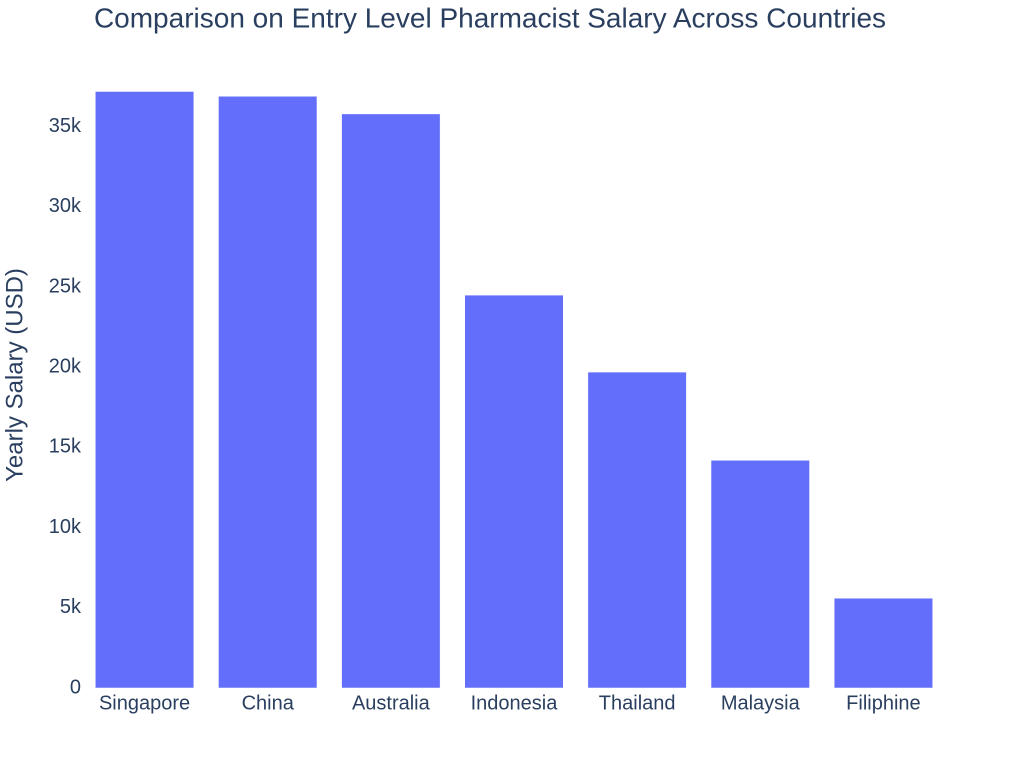 This screenshot has height=768, width=1024. Describe the element at coordinates (65, 286) in the screenshot. I see `y-tick-label: 25k` at that location.